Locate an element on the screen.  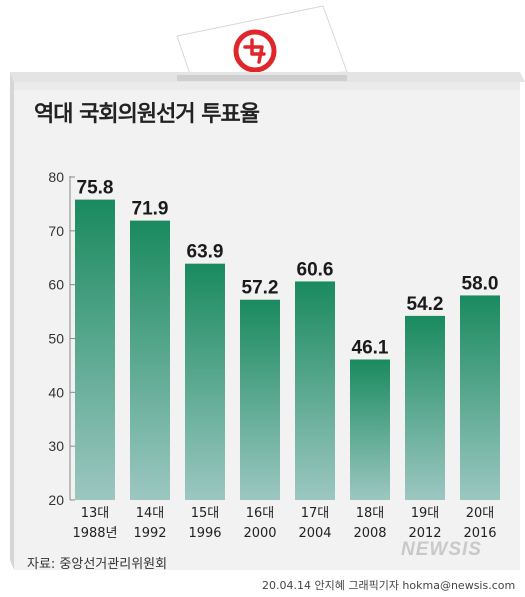
y-tick-label: 20 is located at coordinates (56, 500).